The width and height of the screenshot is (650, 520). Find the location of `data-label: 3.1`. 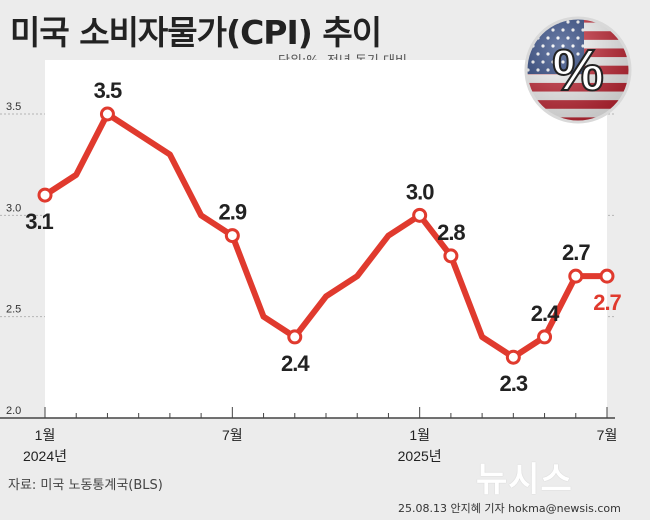

data-label: 3.1 is located at coordinates (39, 221).